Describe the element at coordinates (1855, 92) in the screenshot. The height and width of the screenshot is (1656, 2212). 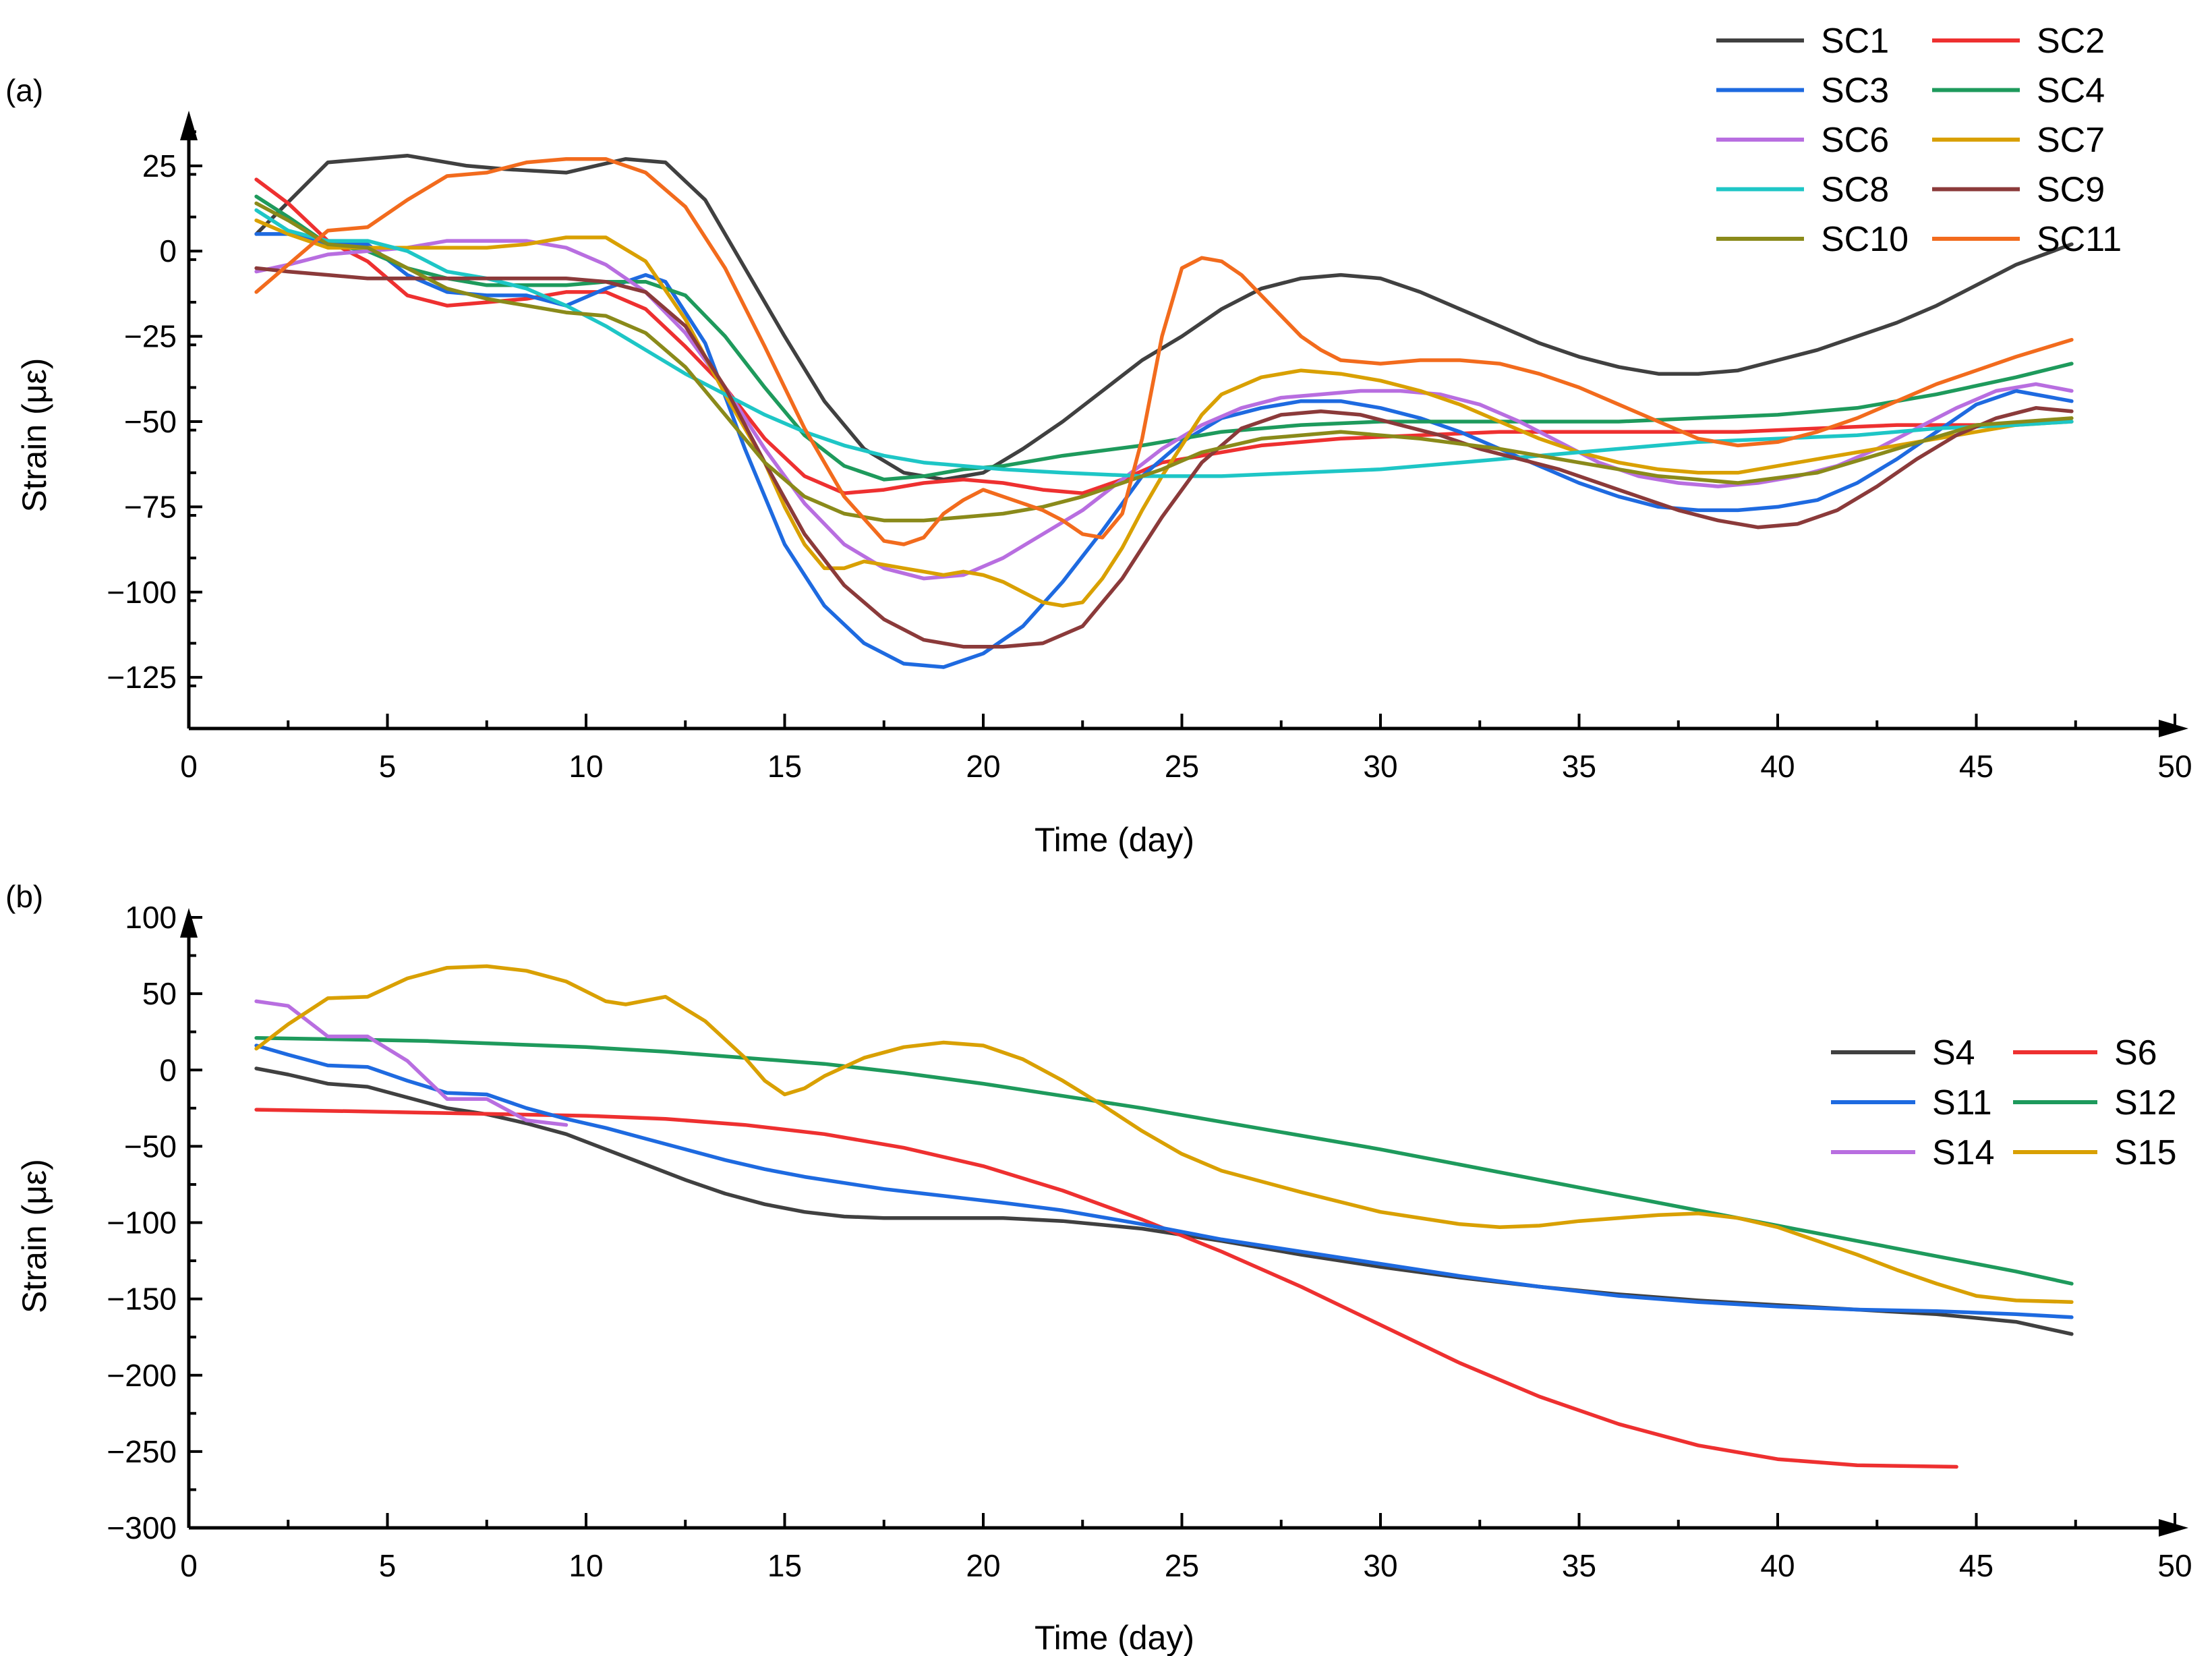
I see `legend-label-sc3: SC3` at that location.